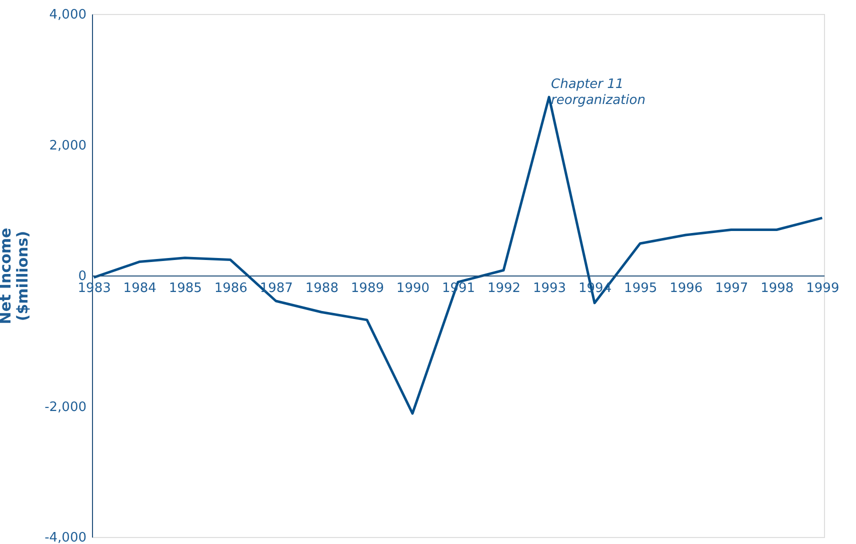 The image size is (856, 544). I want to click on y-tick-label: -2,000, so click(65, 407).